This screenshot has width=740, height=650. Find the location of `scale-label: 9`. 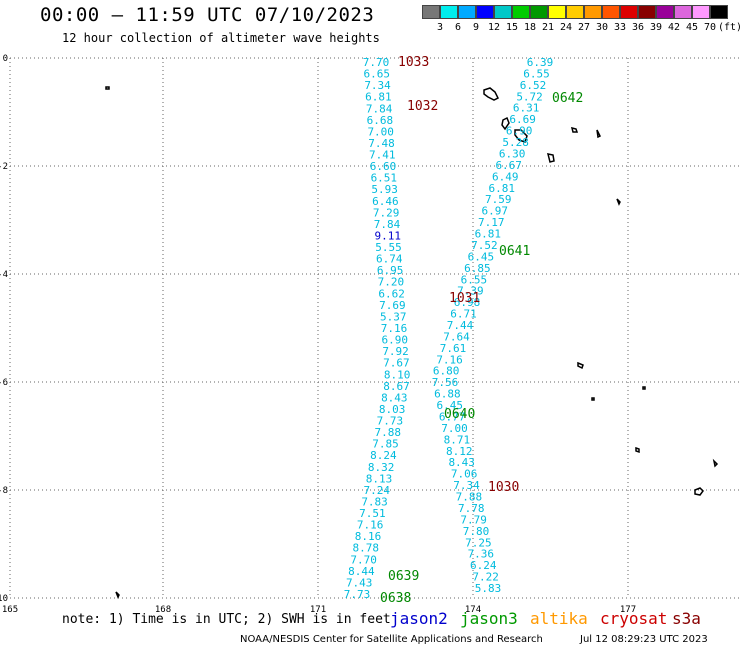

scale-label: 9 is located at coordinates (476, 27).